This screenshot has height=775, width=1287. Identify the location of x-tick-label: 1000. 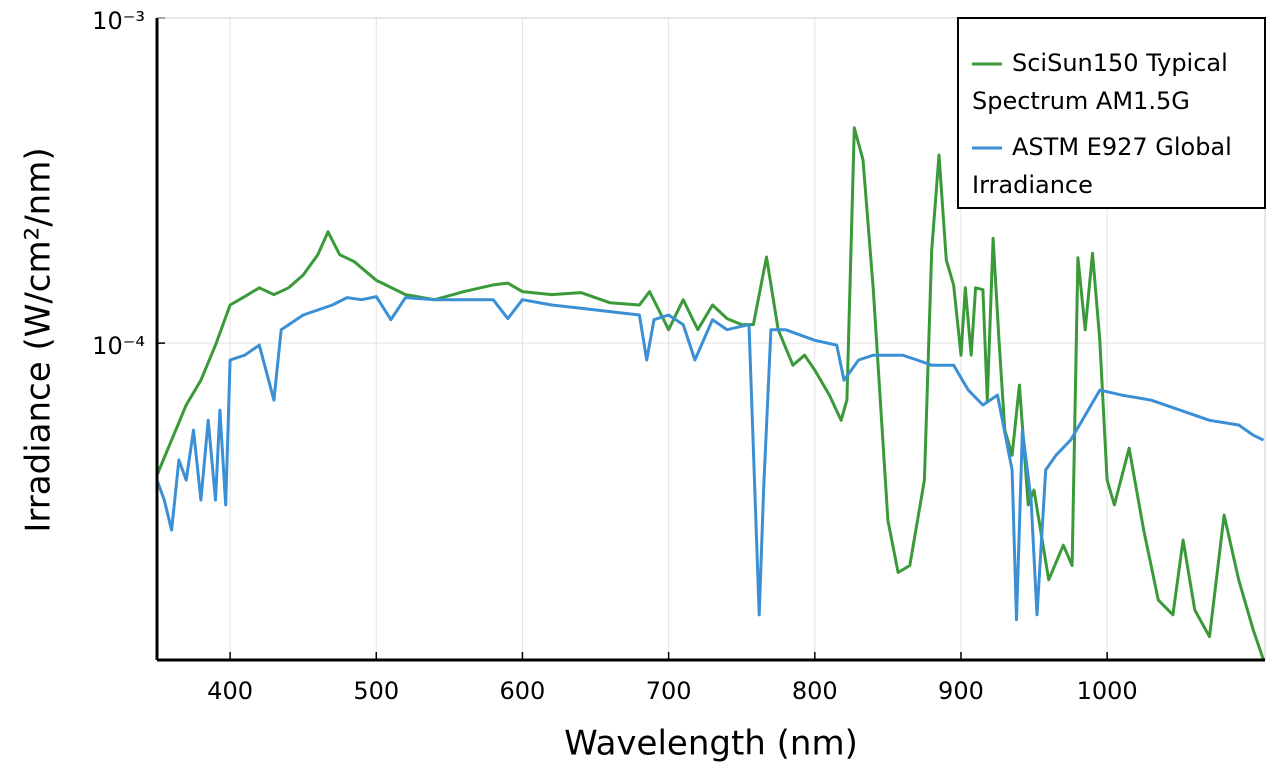
(1107, 691).